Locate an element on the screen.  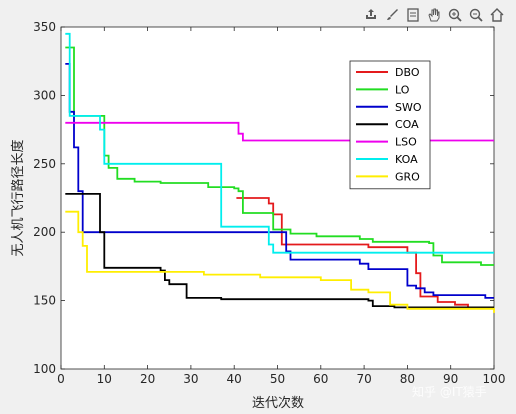
legend-label-lso: LSO is located at coordinates (406, 142).